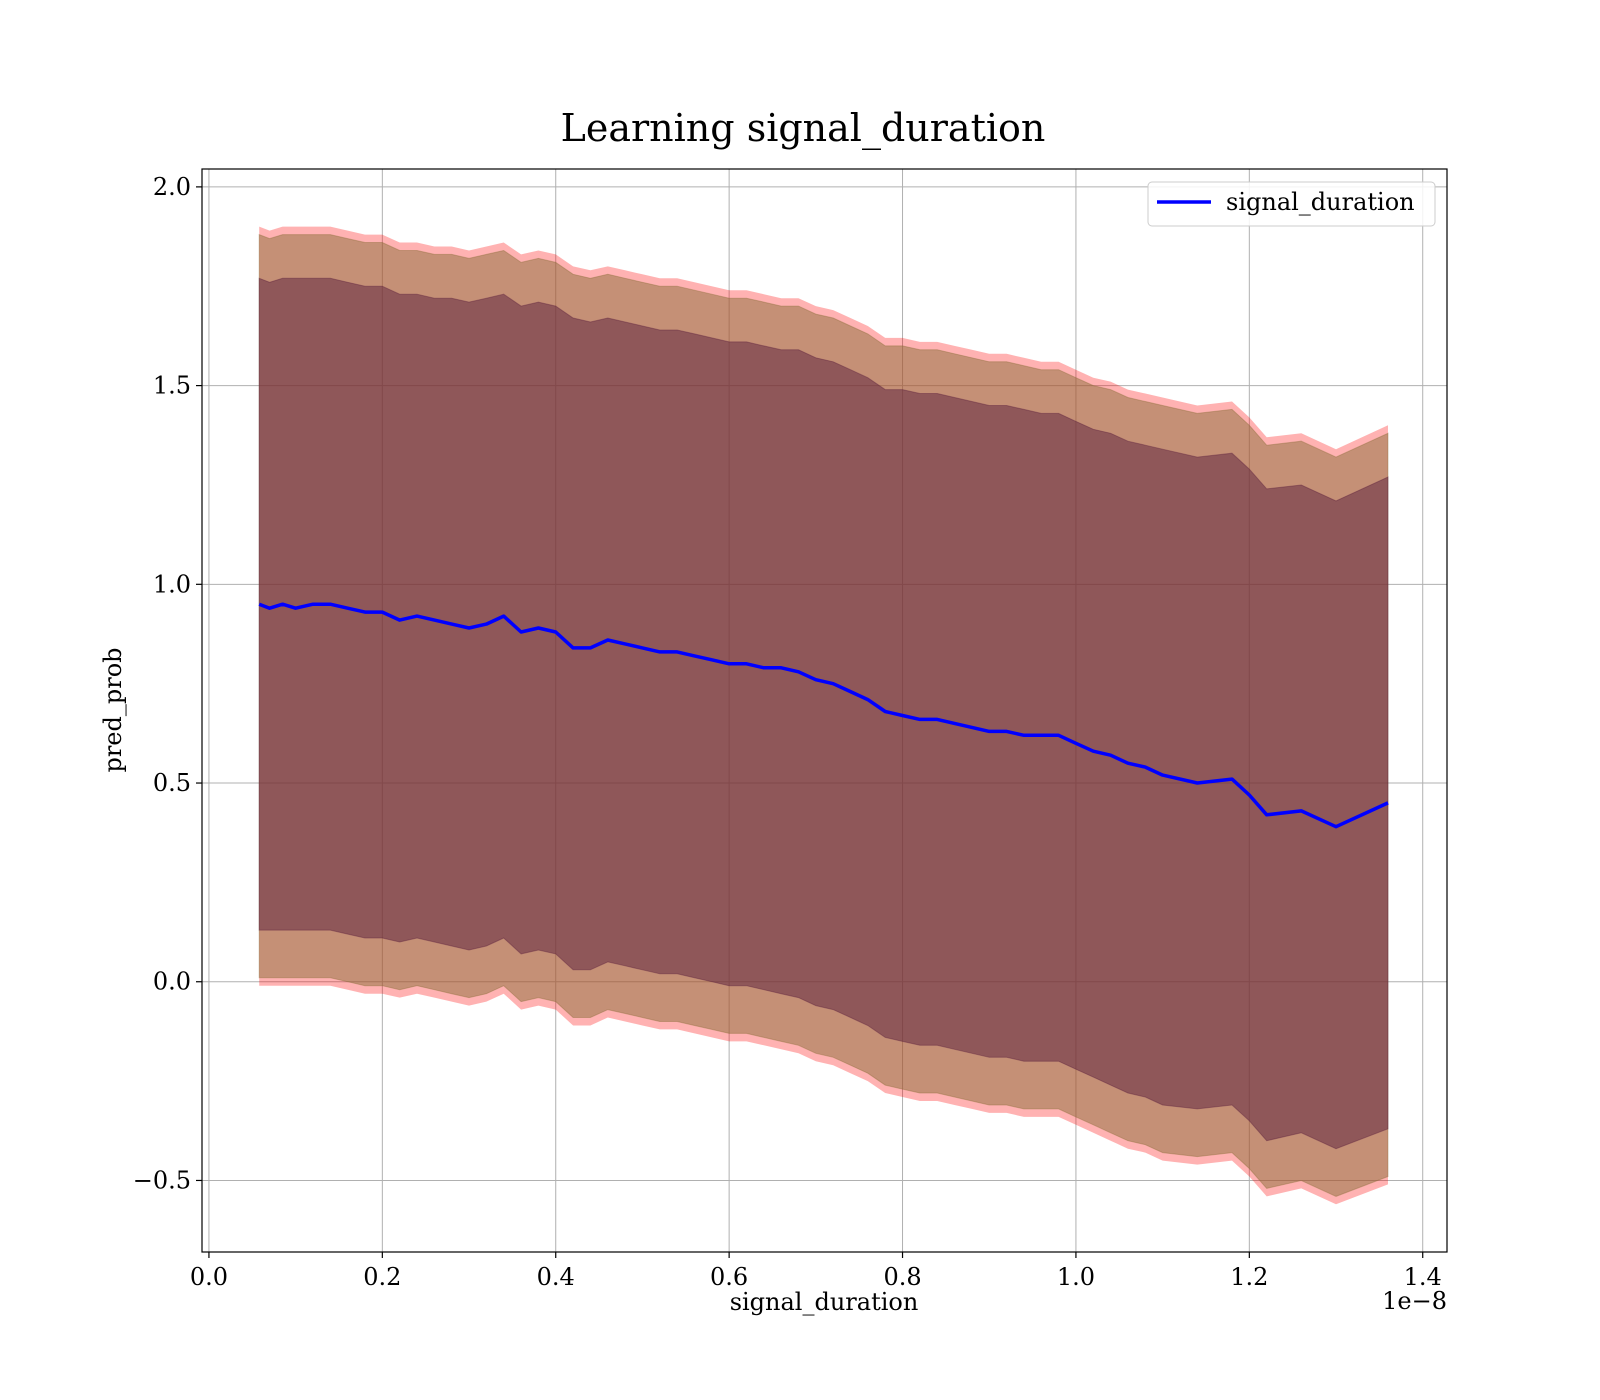 The height and width of the screenshot is (1400, 1600). What do you see at coordinates (172, 982) in the screenshot?
I see `y-tick-label: 0.0` at bounding box center [172, 982].